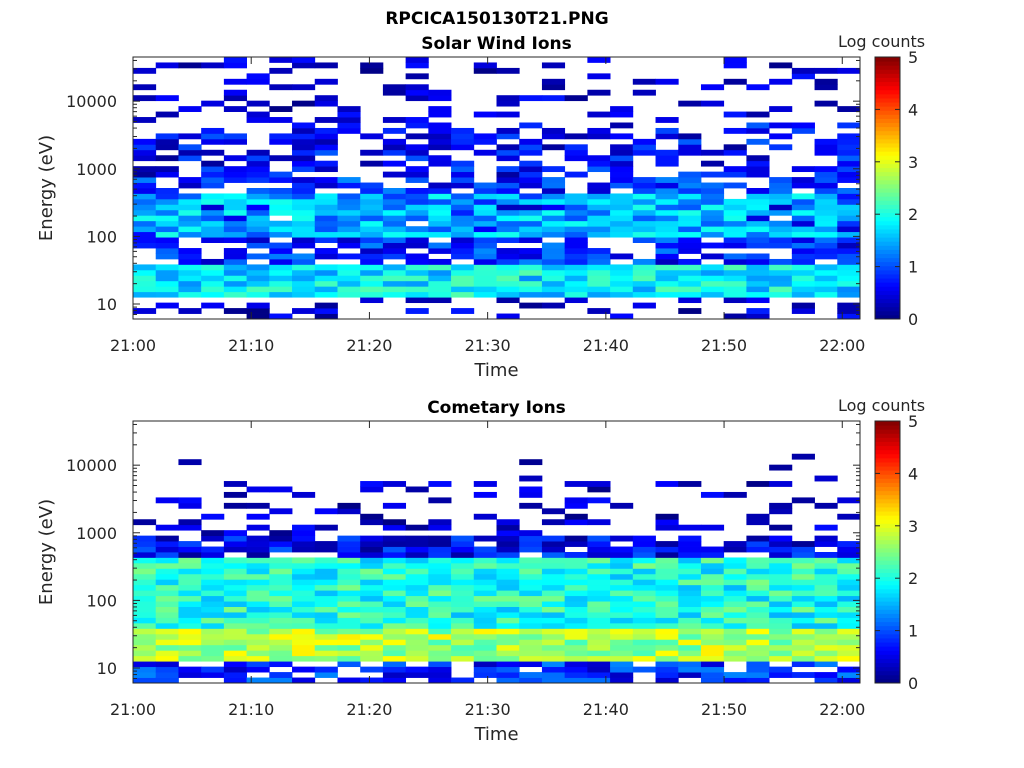 The height and width of the screenshot is (768, 1024). Describe the element at coordinates (251, 709) in the screenshot. I see `x-tick-label: 21:10` at that location.